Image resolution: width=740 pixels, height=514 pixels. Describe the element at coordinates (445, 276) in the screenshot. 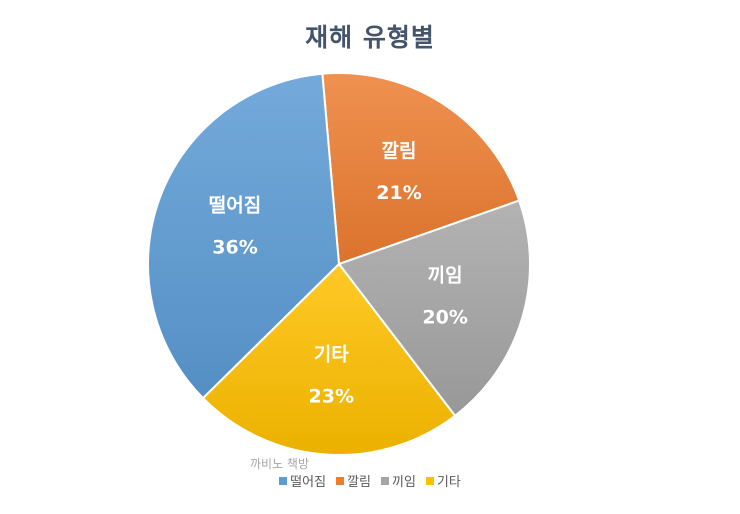

I see `slice-category-label-2: 끼임` at that location.